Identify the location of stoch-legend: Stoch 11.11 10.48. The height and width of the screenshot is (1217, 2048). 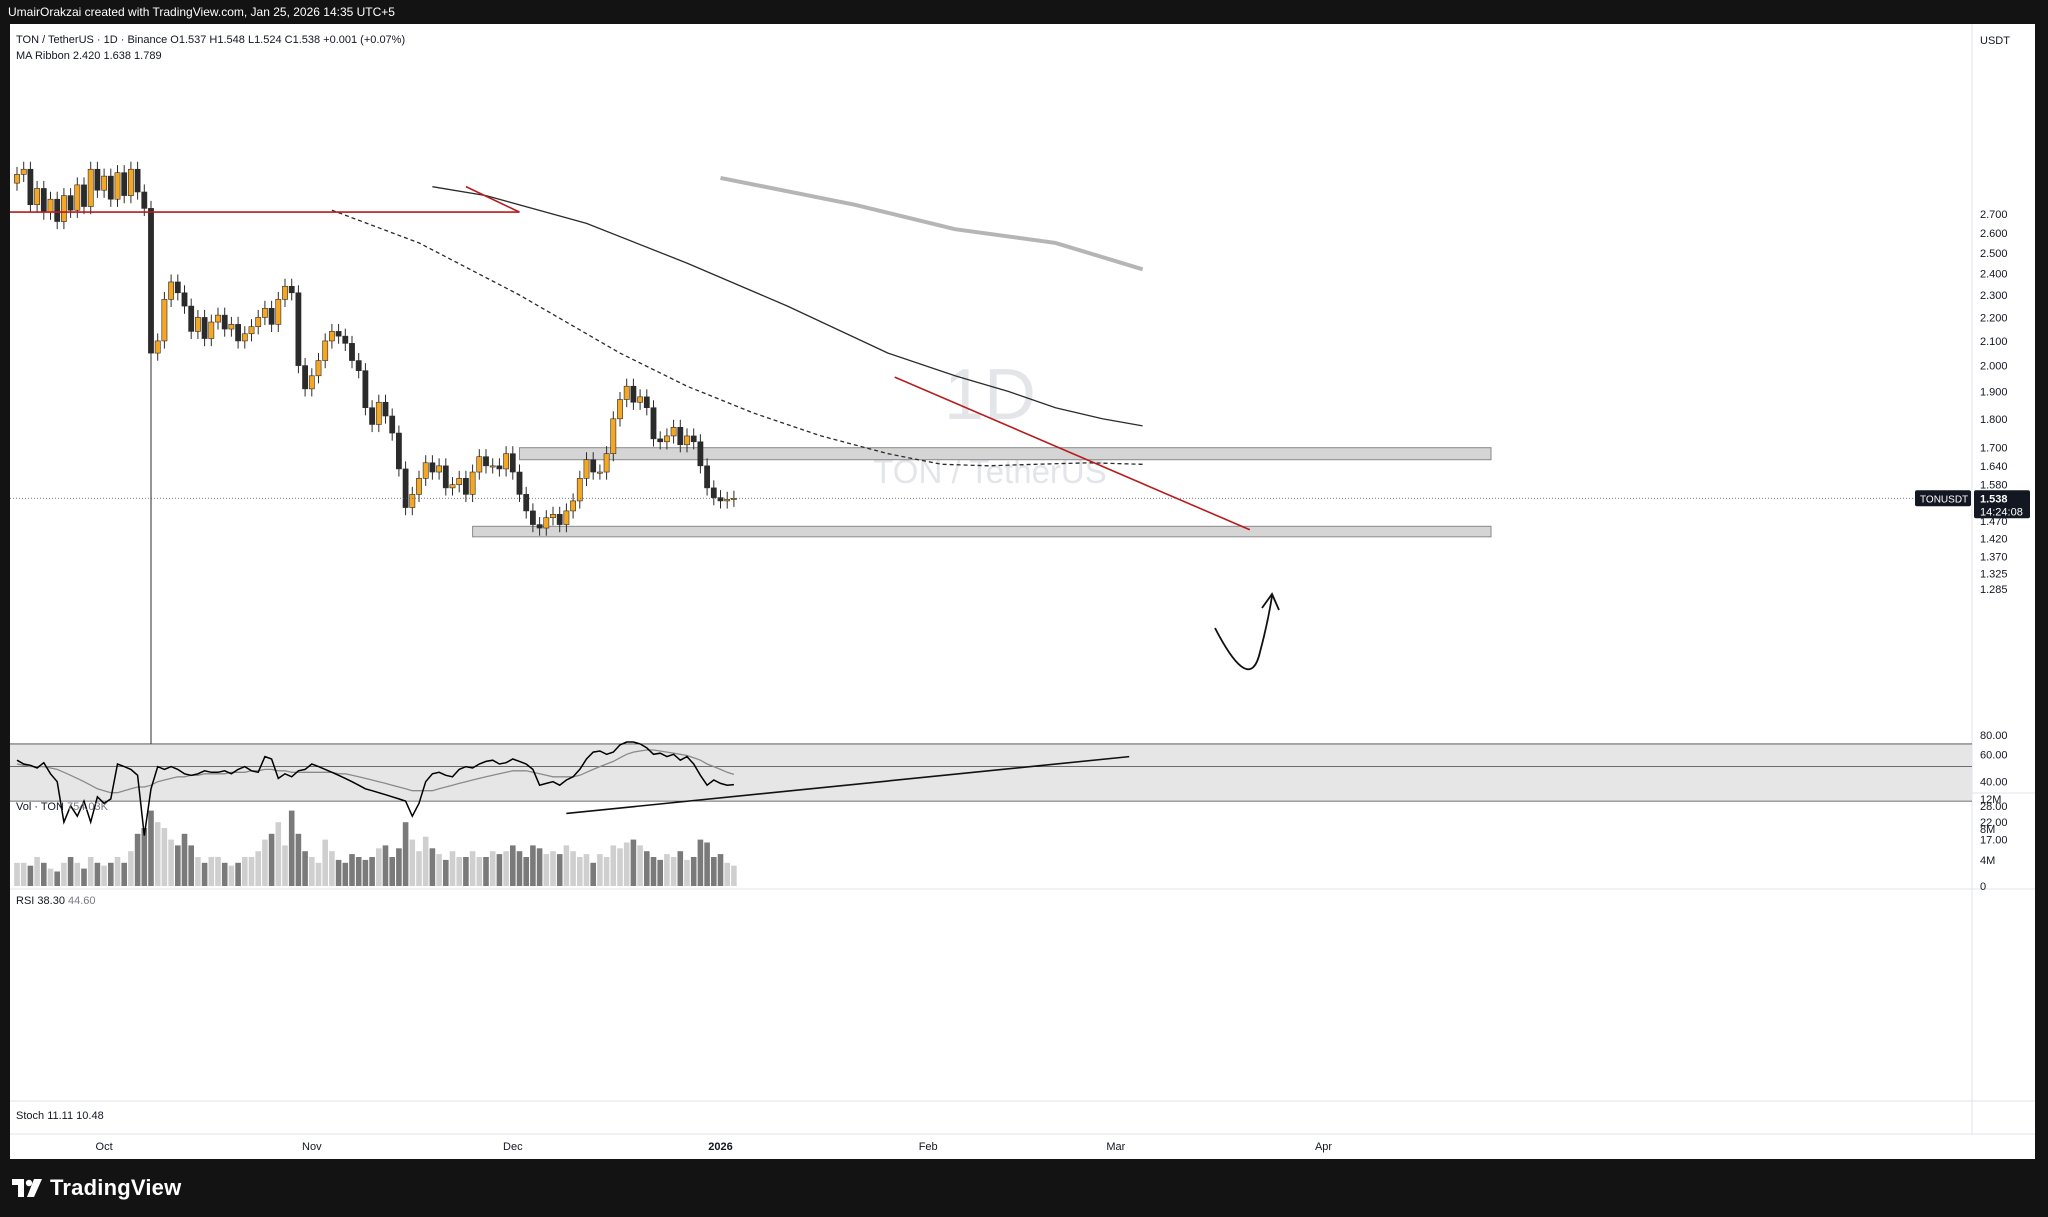
(60, 1116).